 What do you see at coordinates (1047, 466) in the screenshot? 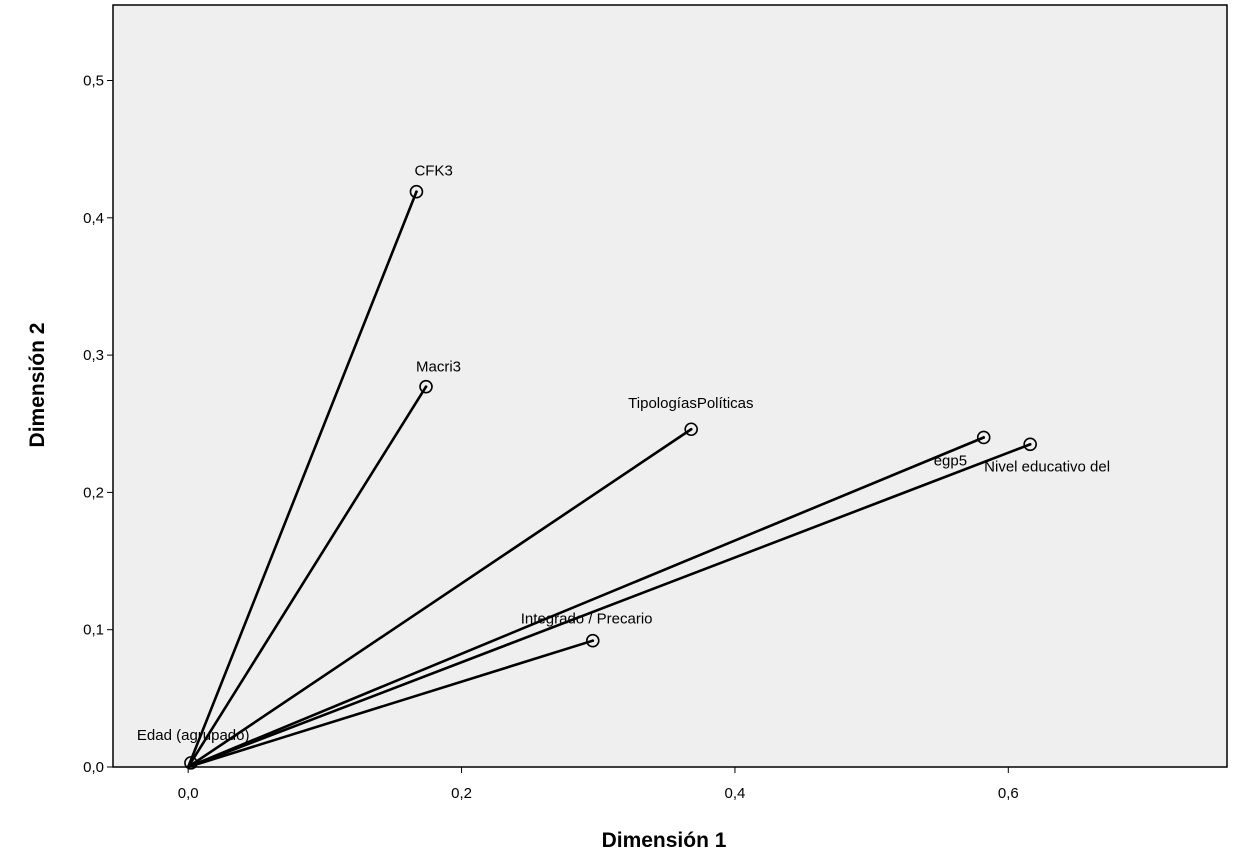
I see `point-label: Nivel educativo del` at bounding box center [1047, 466].